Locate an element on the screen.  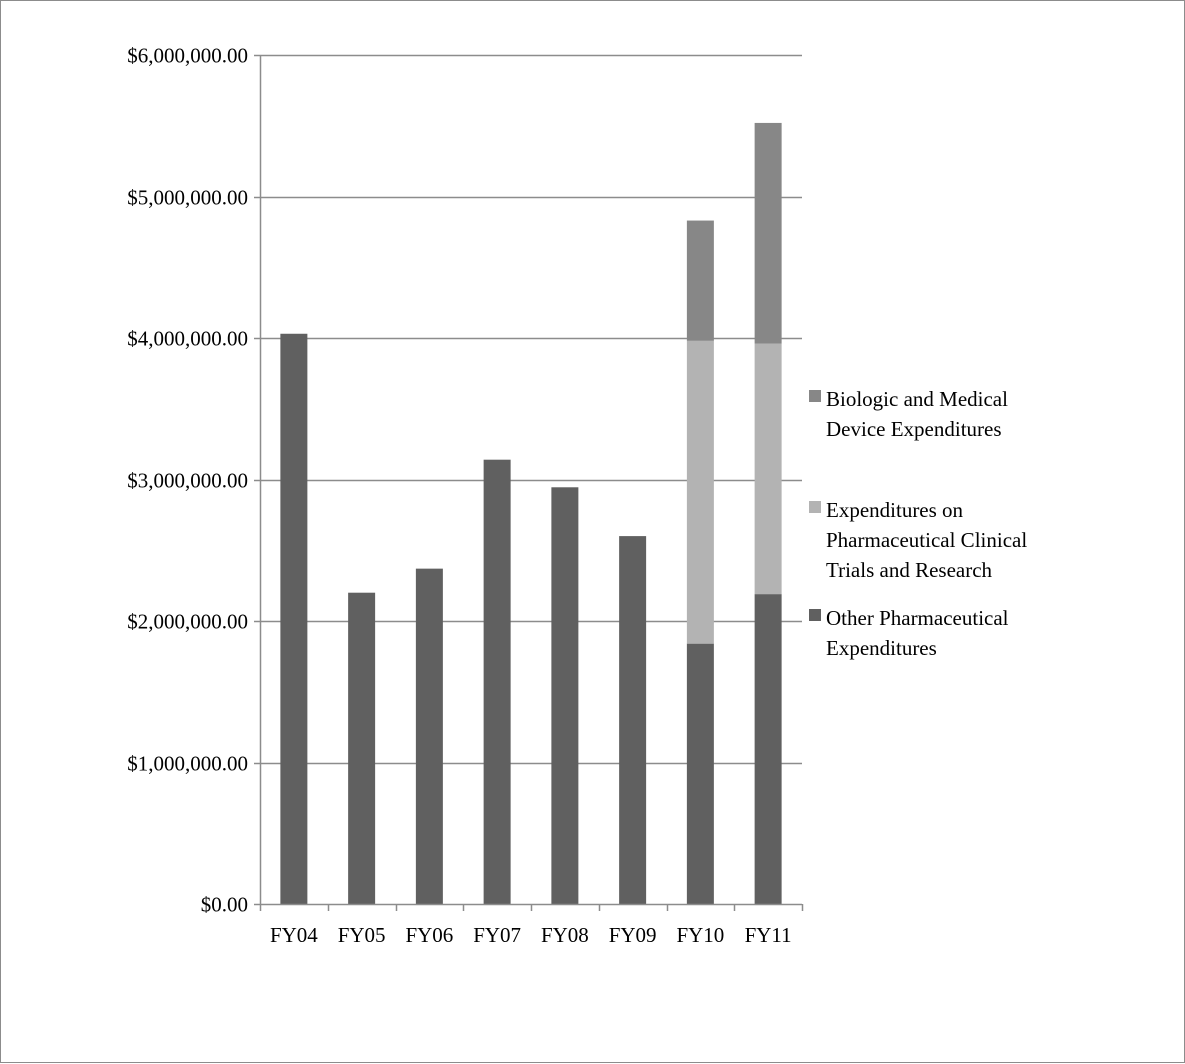
bar-other-pharmaceutical-expenditures-fy05 is located at coordinates (362, 748).